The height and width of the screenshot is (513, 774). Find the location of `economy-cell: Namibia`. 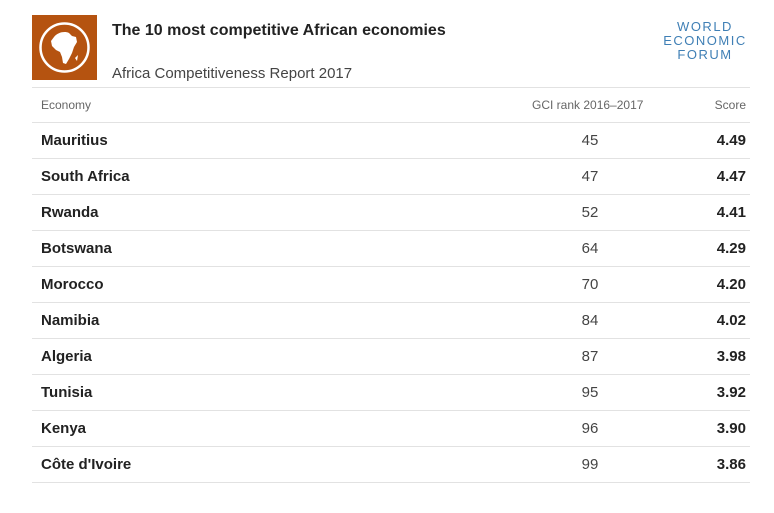

economy-cell: Namibia is located at coordinates (70, 320).